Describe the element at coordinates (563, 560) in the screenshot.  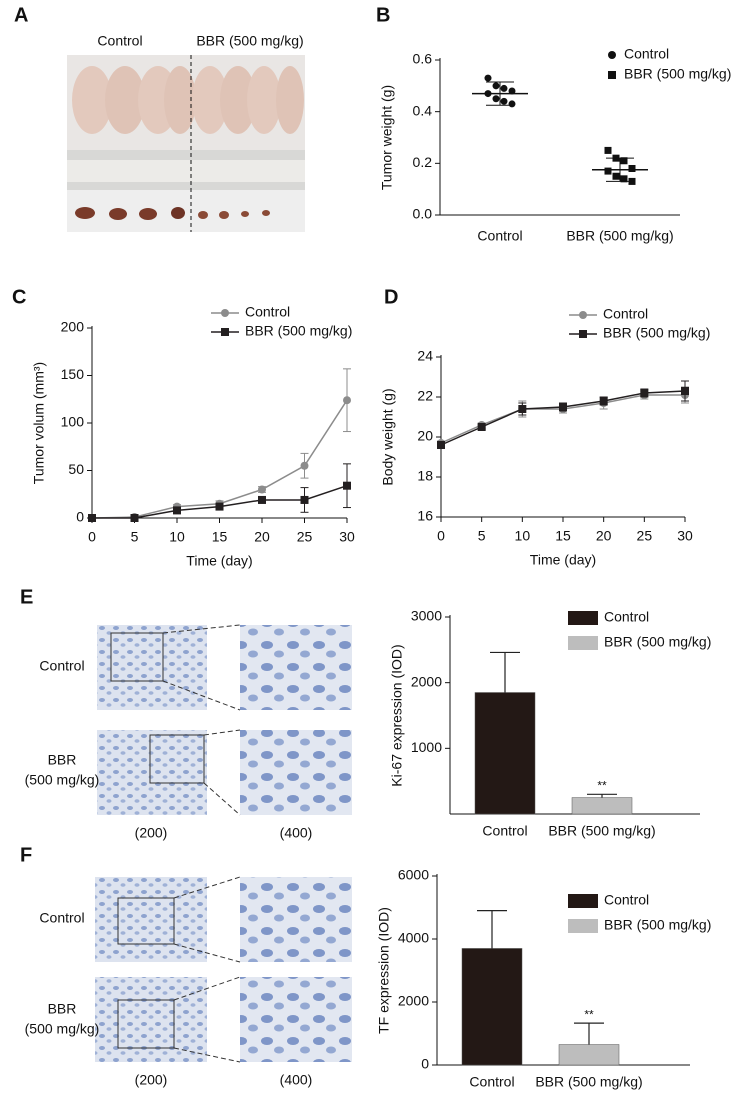
I see `x-axis-label: Time (day)` at that location.